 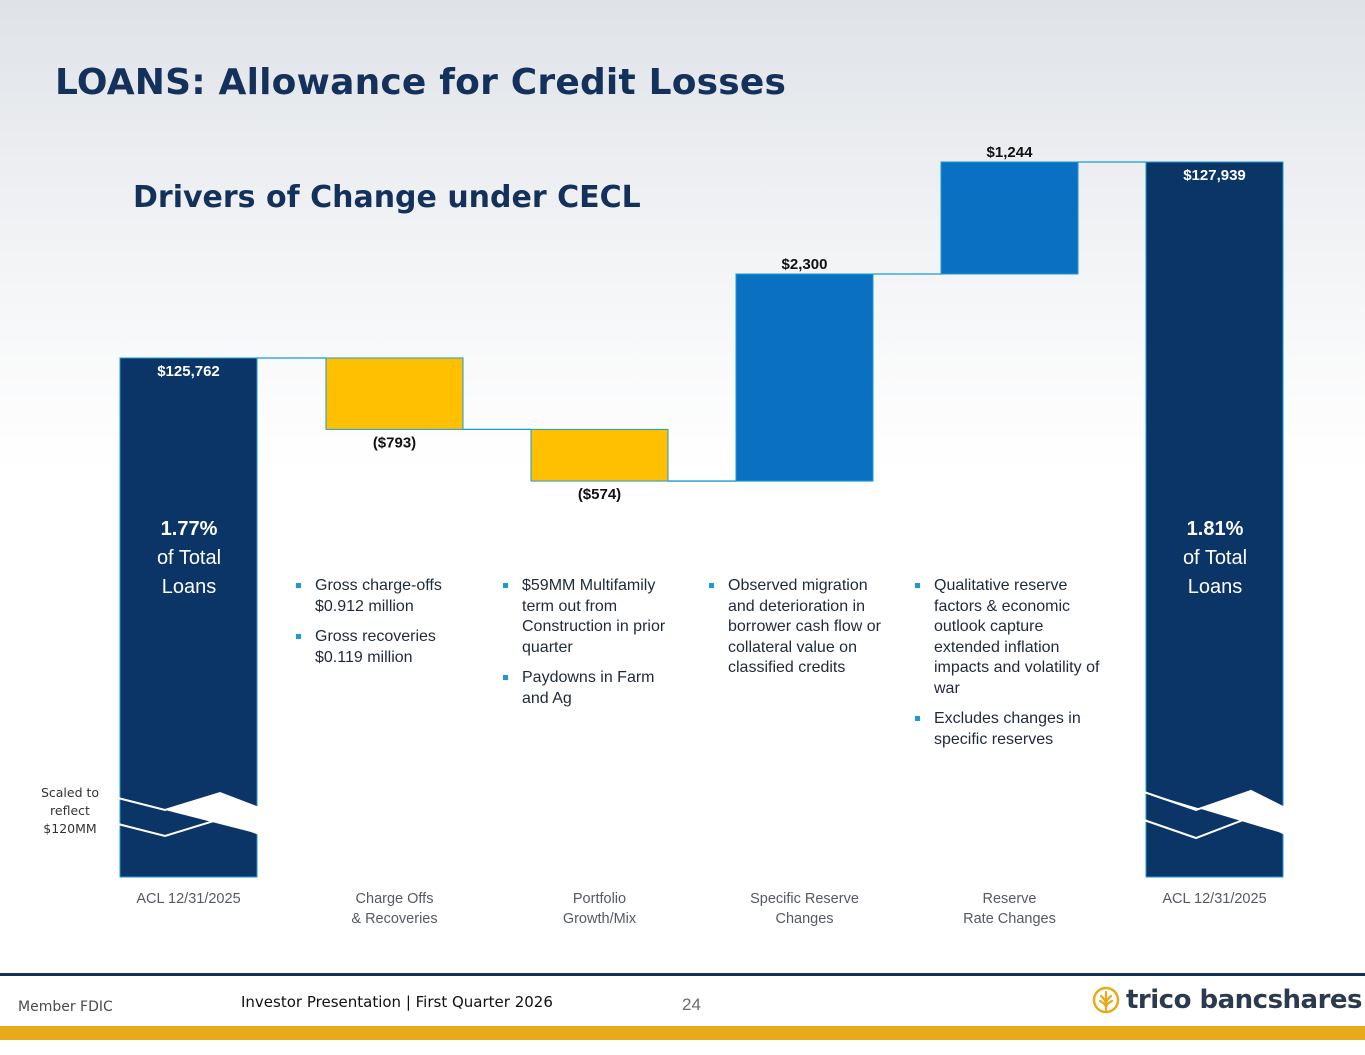 I want to click on category-label: Reserve, so click(x=1010, y=899).